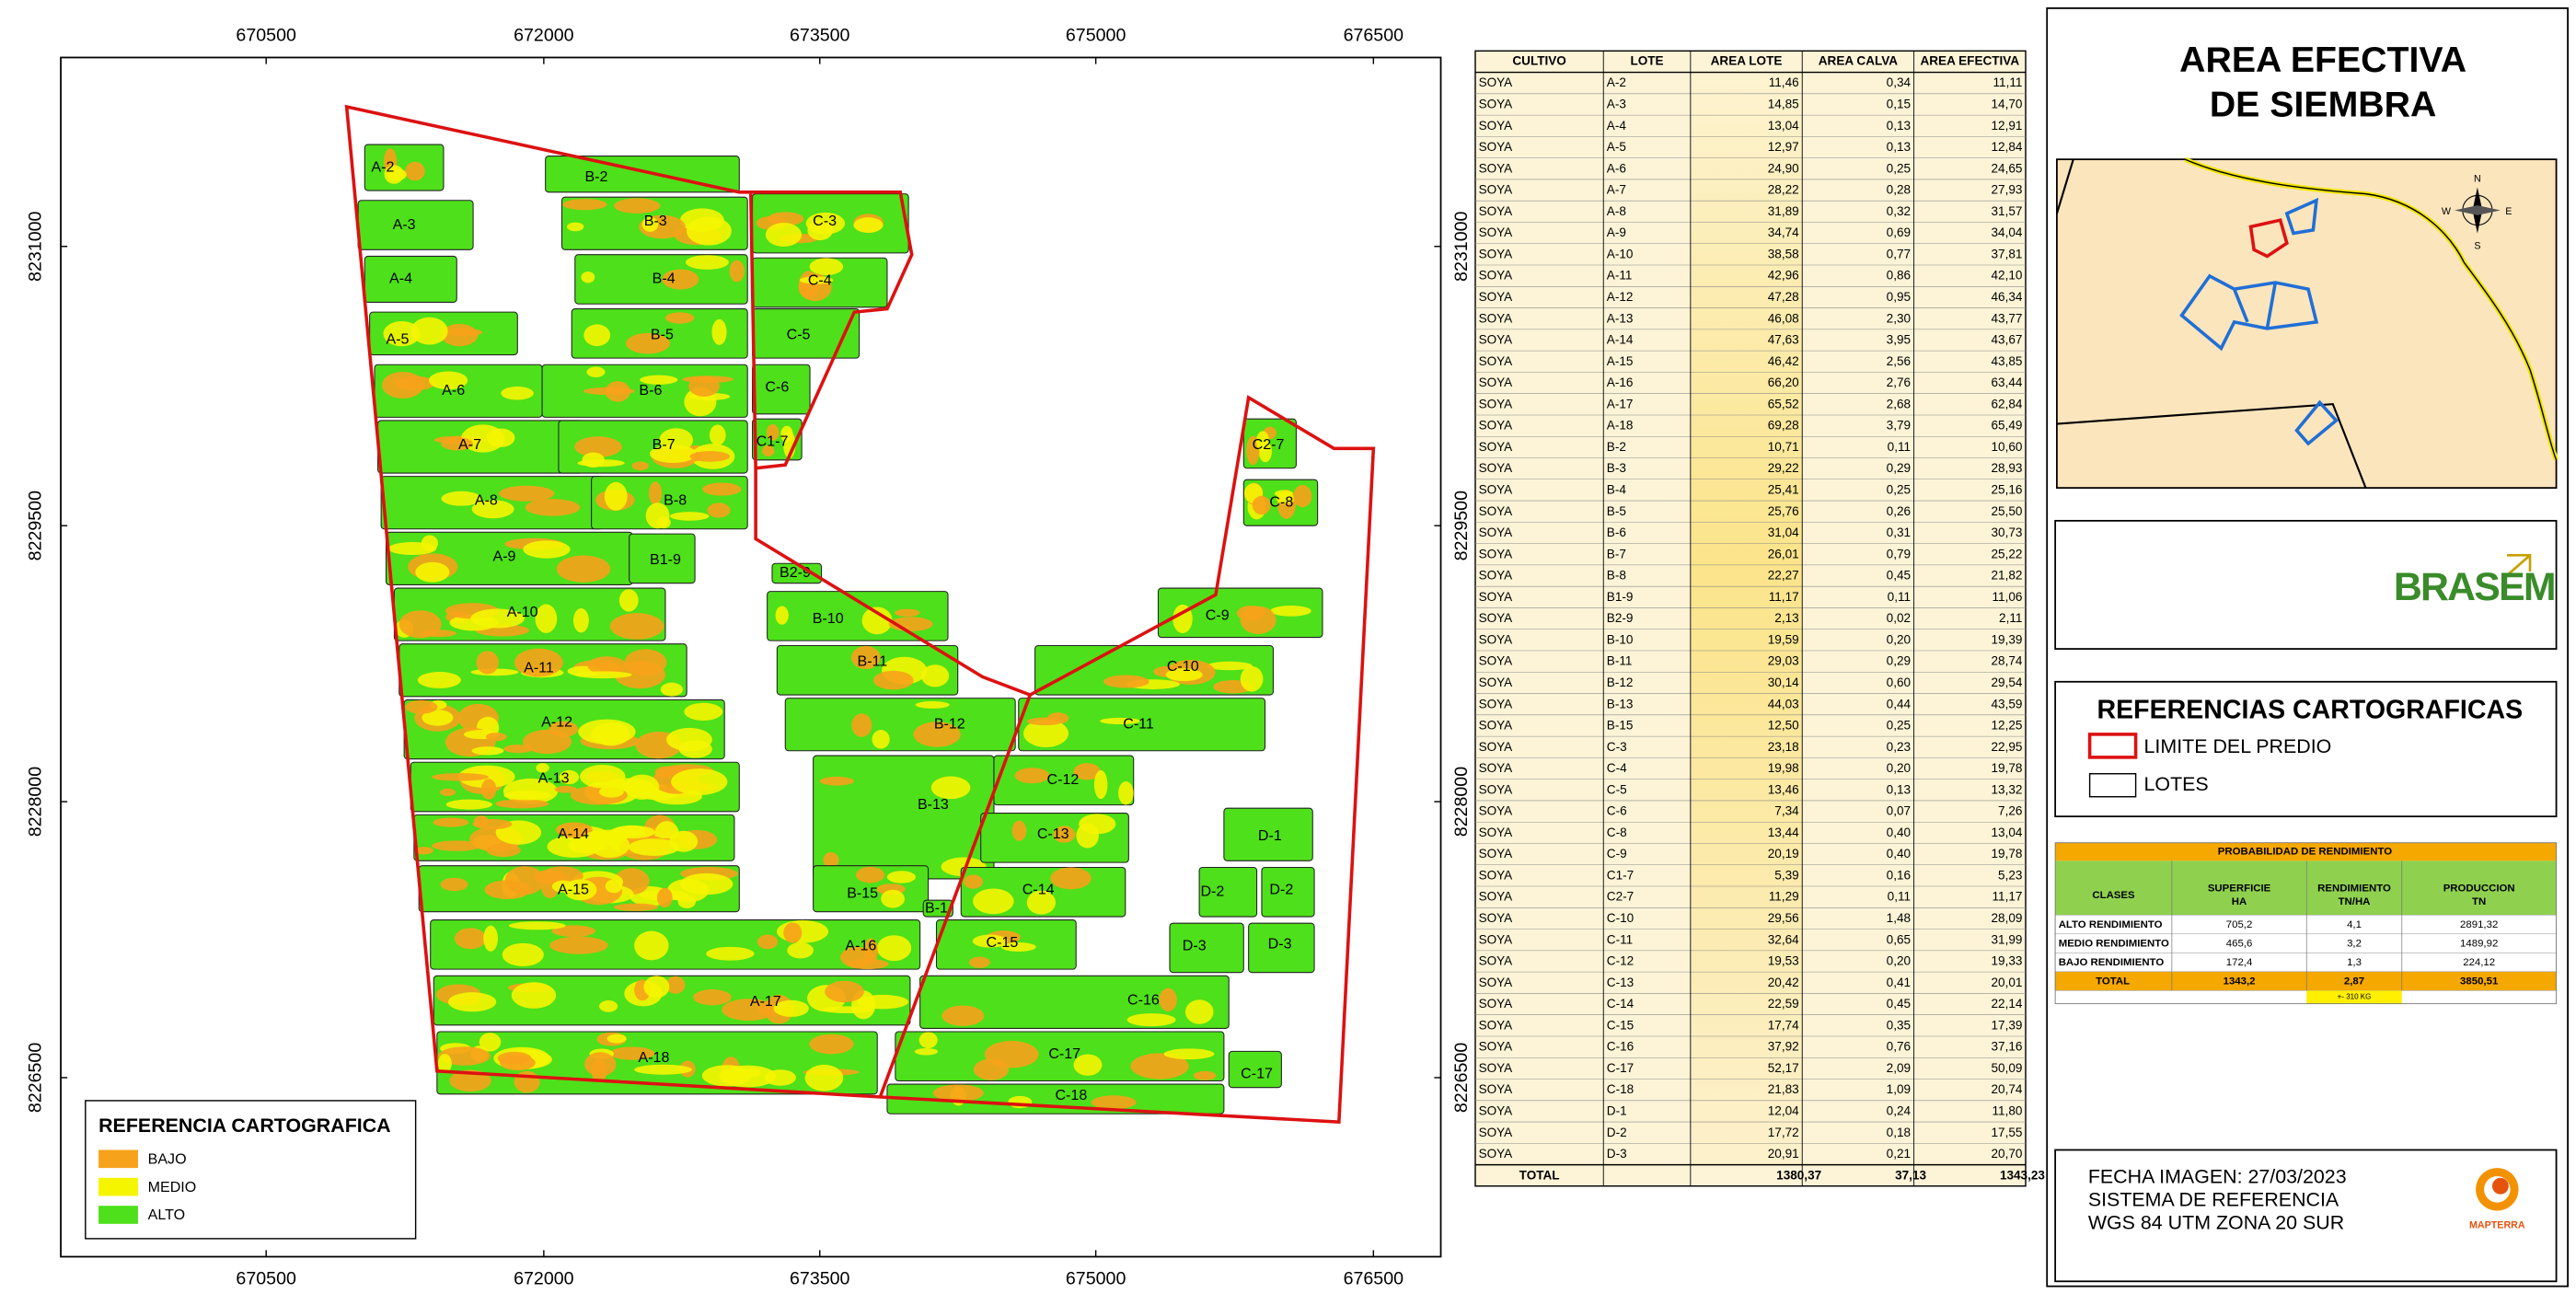  Describe the element at coordinates (2007, 318) in the screenshot. I see `table-cell: 43,77` at that location.